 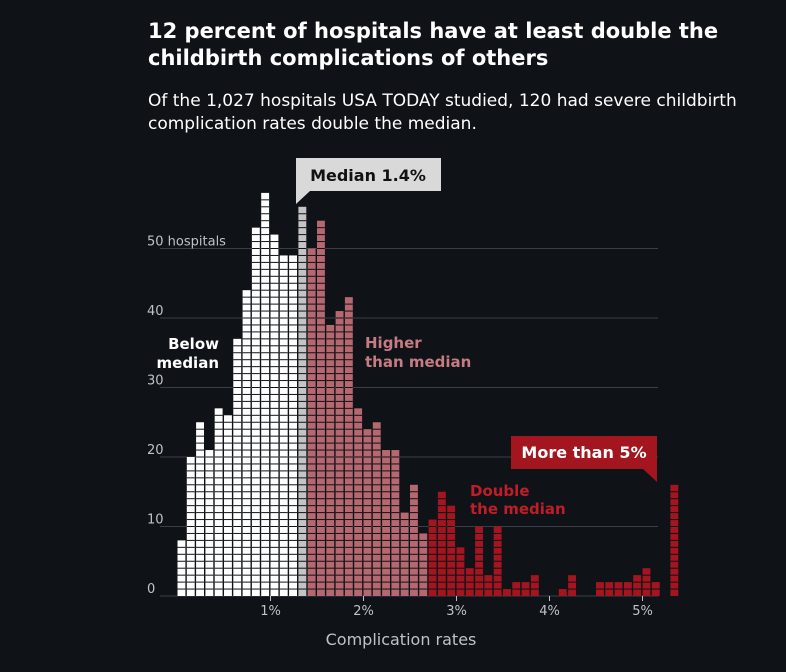 I want to click on median-callout-box, so click(x=368, y=174).